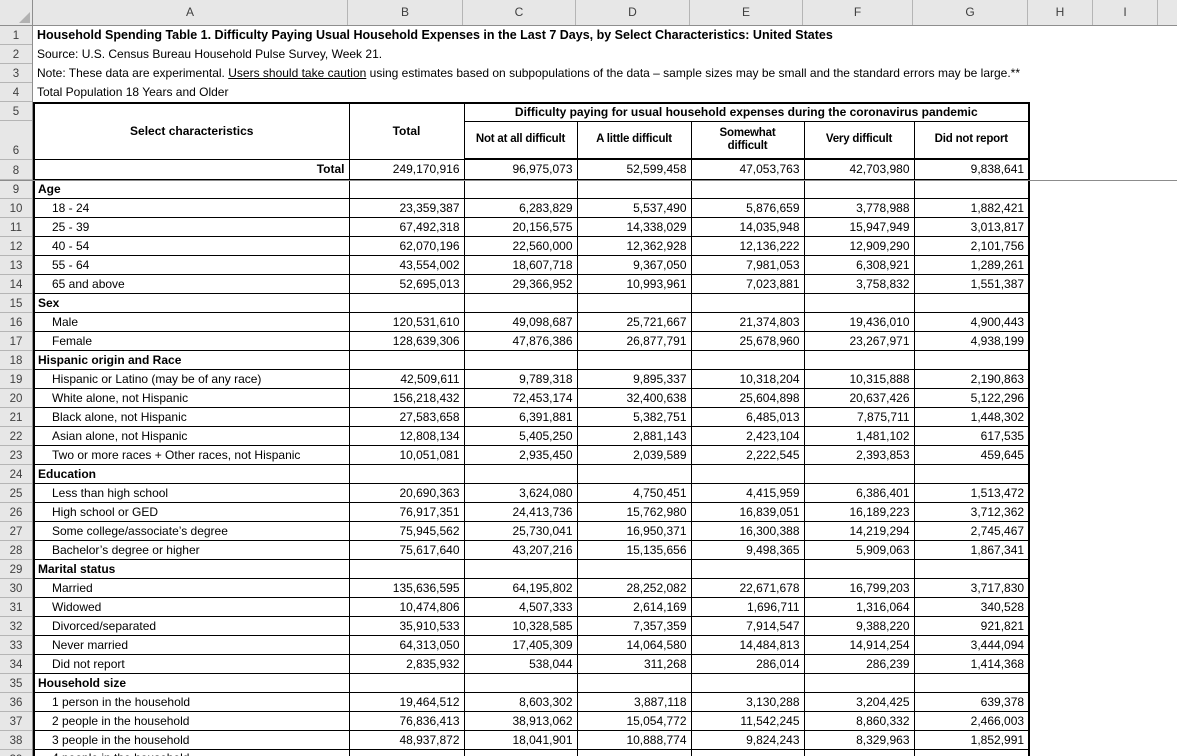 The width and height of the screenshot is (1177, 756). Describe the element at coordinates (191, 359) in the screenshot. I see `row-label-cell: Hispanic origin and Race` at that location.